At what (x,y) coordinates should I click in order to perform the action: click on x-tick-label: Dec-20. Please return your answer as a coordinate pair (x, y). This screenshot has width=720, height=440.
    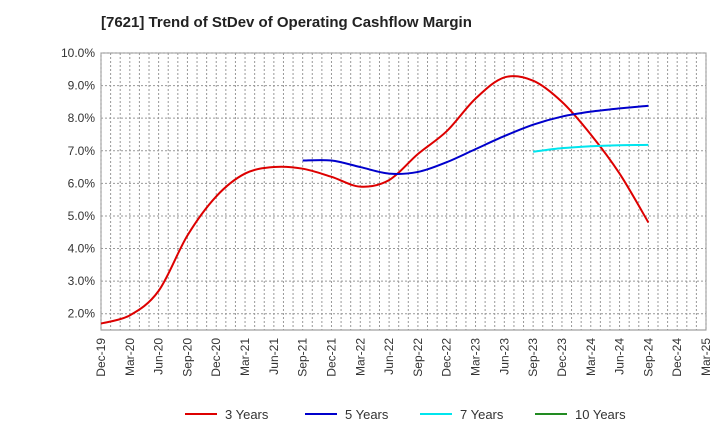
    Looking at the image, I should click on (216, 357).